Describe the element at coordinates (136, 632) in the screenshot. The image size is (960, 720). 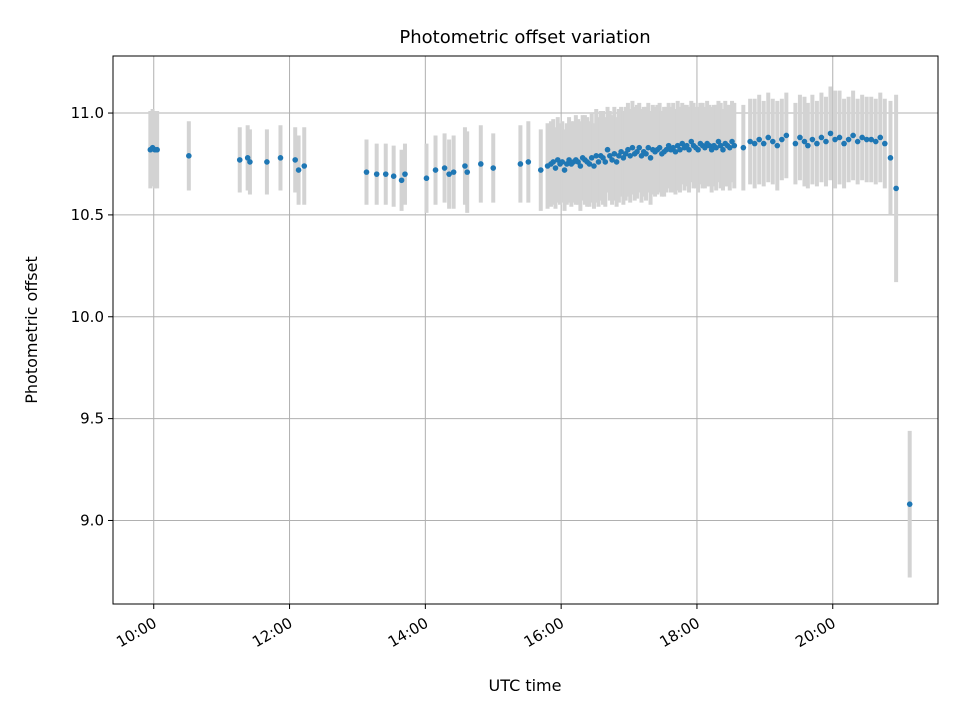
I see `x-tick-label: 10:00` at that location.